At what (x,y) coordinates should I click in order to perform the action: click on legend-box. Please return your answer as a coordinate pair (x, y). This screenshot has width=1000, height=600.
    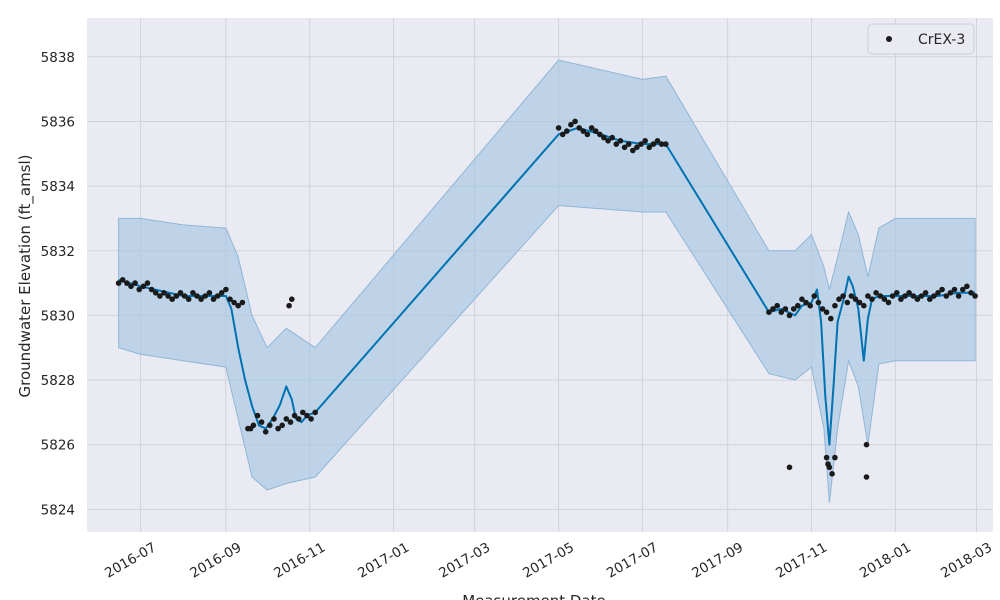
    Looking at the image, I should click on (921, 39).